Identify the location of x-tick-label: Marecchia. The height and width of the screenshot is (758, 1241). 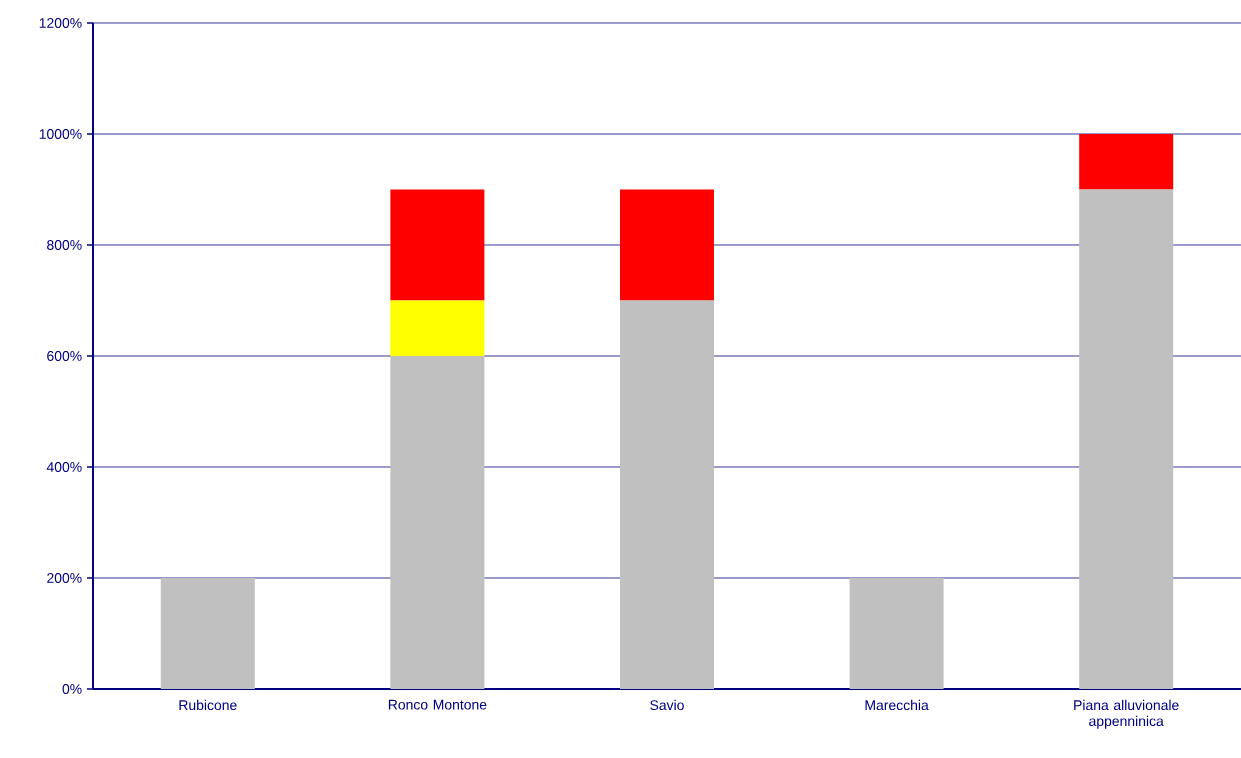
(897, 705).